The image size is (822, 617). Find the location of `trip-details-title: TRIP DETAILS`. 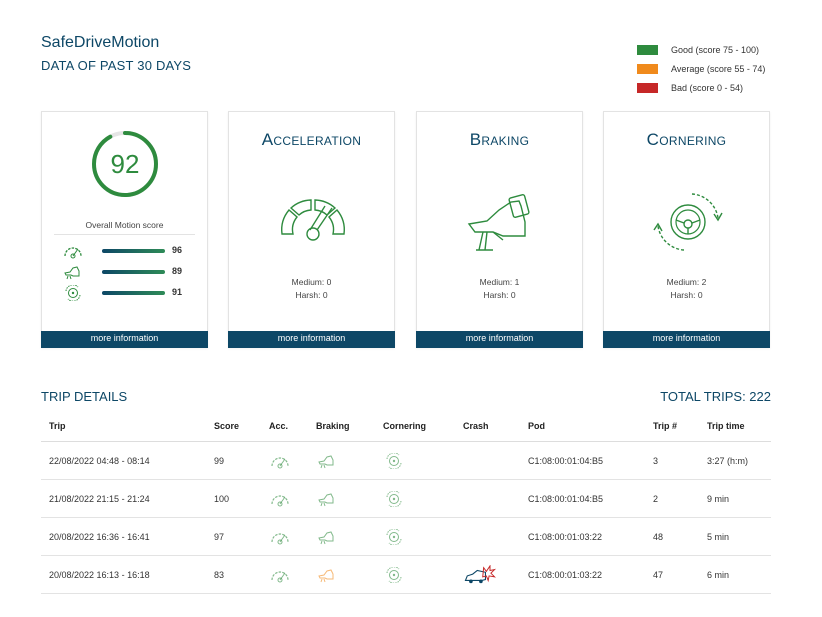

trip-details-title: TRIP DETAILS is located at coordinates (84, 396).